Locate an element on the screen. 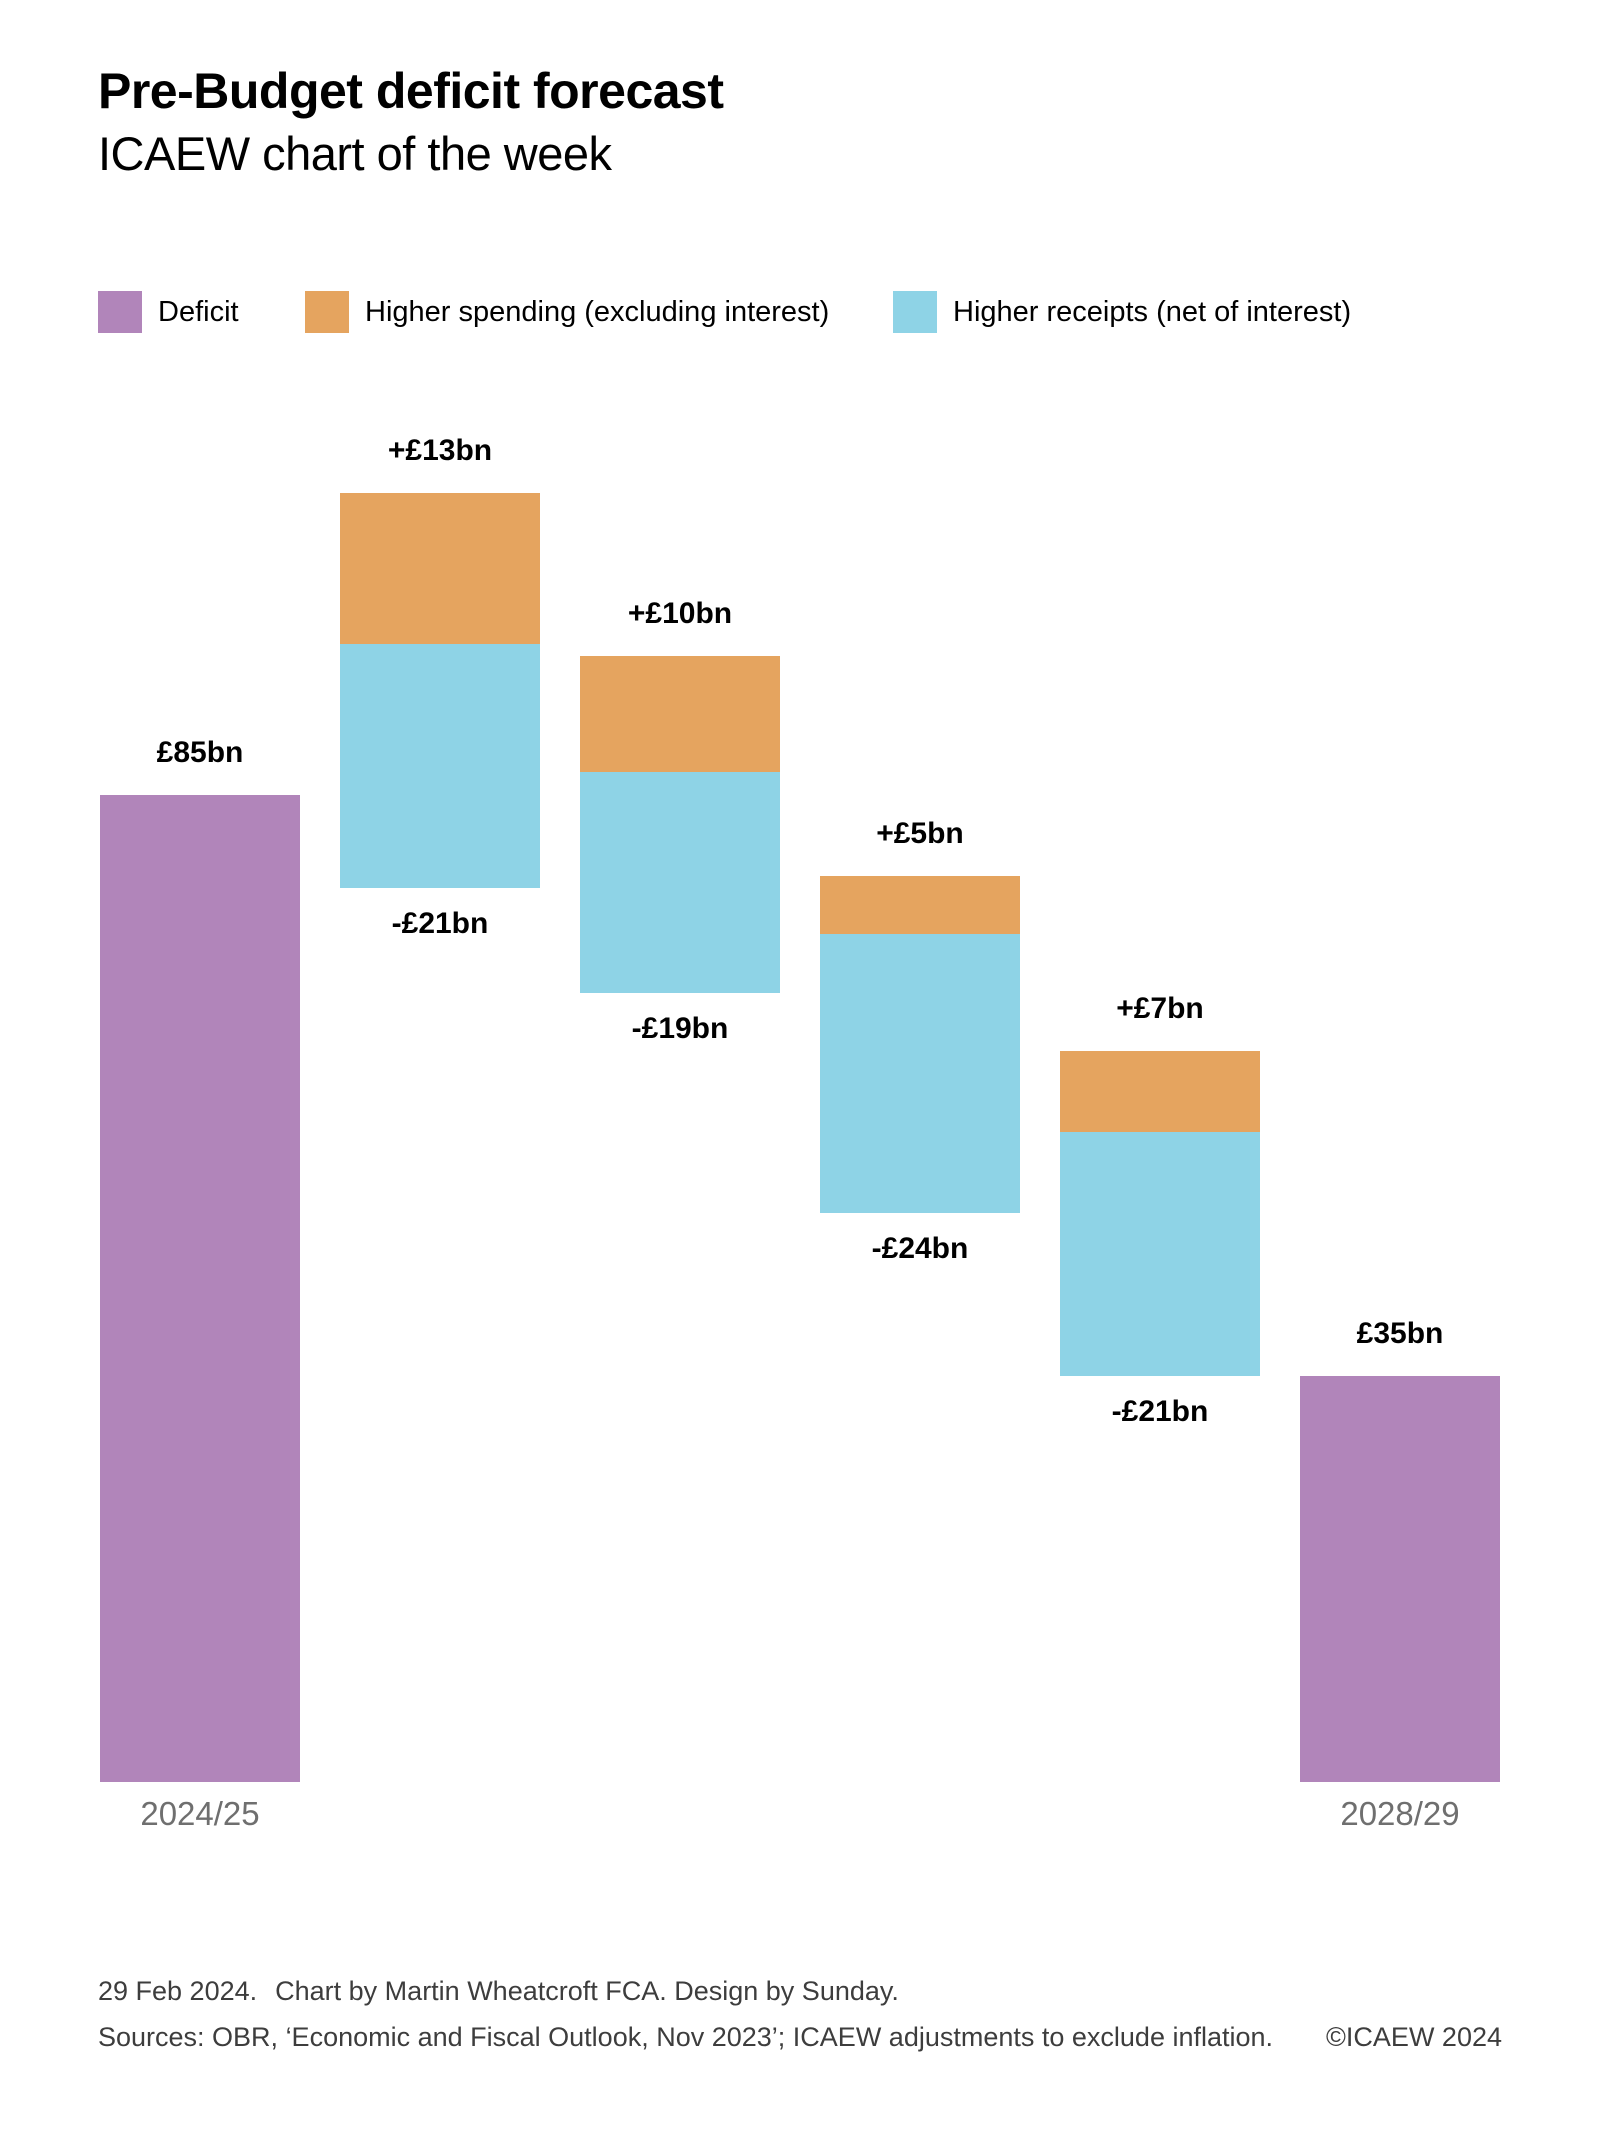  decrease-label: -£19bn is located at coordinates (680, 1028).